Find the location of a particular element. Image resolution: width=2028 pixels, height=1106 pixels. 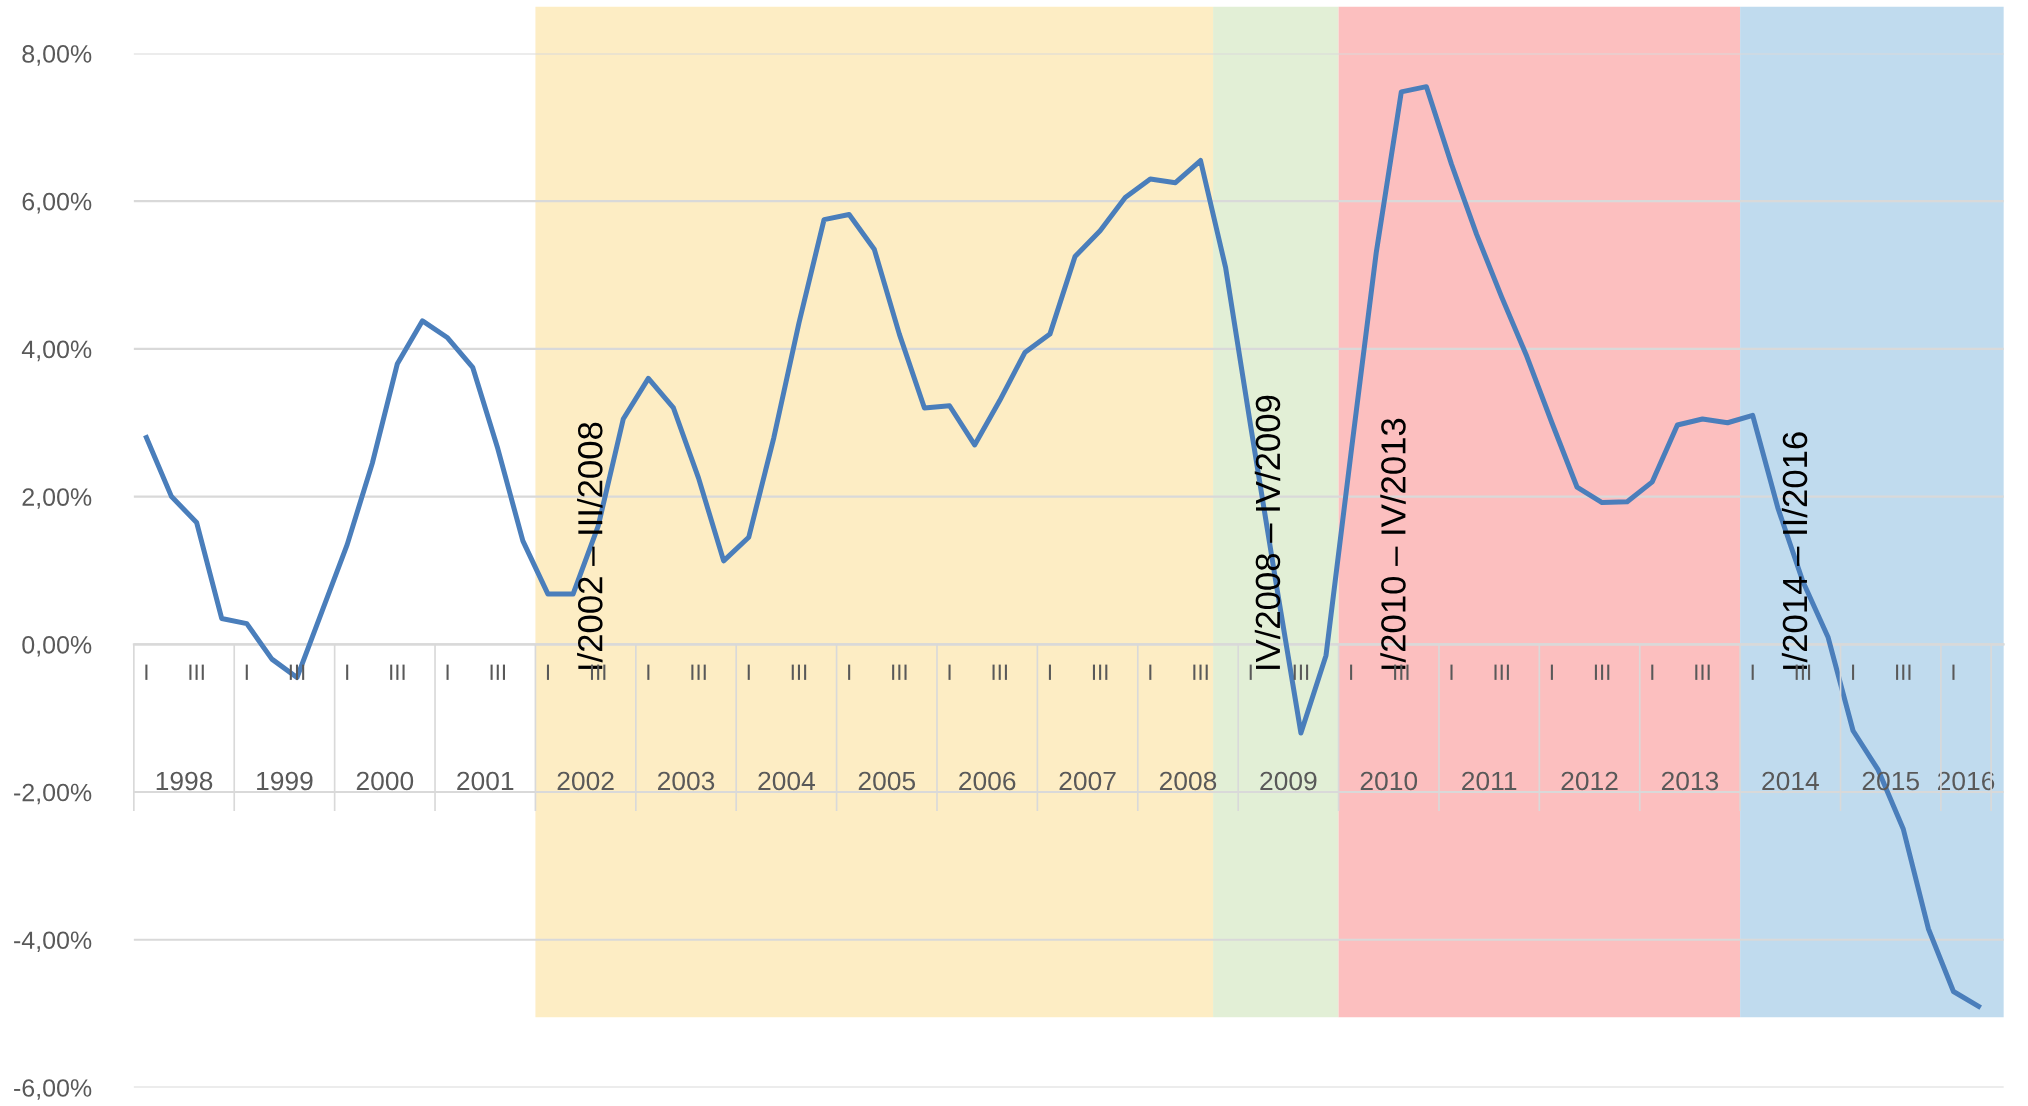

y-tick-label: 8,00% is located at coordinates (57, 55).